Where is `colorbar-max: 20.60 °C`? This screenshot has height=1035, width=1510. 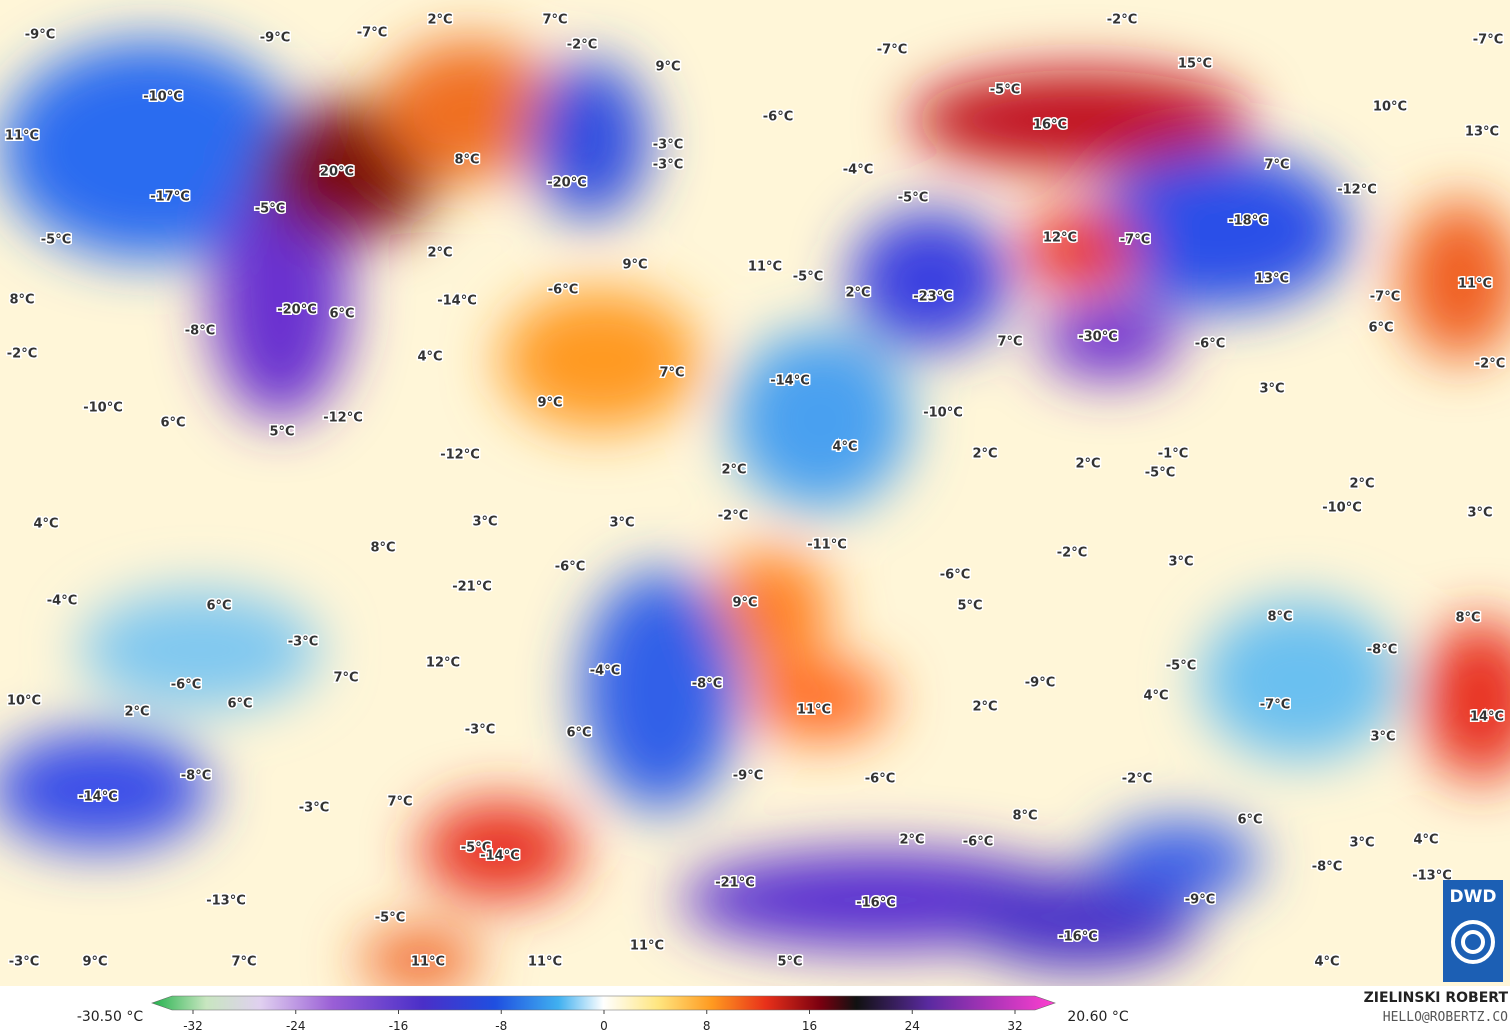 colorbar-max: 20.60 °C is located at coordinates (1098, 1017).